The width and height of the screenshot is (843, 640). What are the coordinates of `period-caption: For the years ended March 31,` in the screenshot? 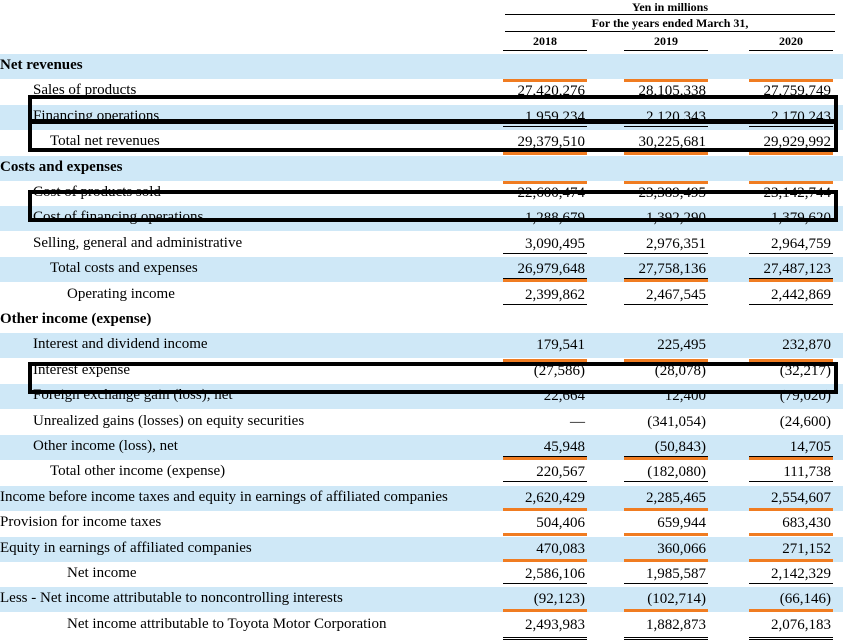 It's located at (670, 23).